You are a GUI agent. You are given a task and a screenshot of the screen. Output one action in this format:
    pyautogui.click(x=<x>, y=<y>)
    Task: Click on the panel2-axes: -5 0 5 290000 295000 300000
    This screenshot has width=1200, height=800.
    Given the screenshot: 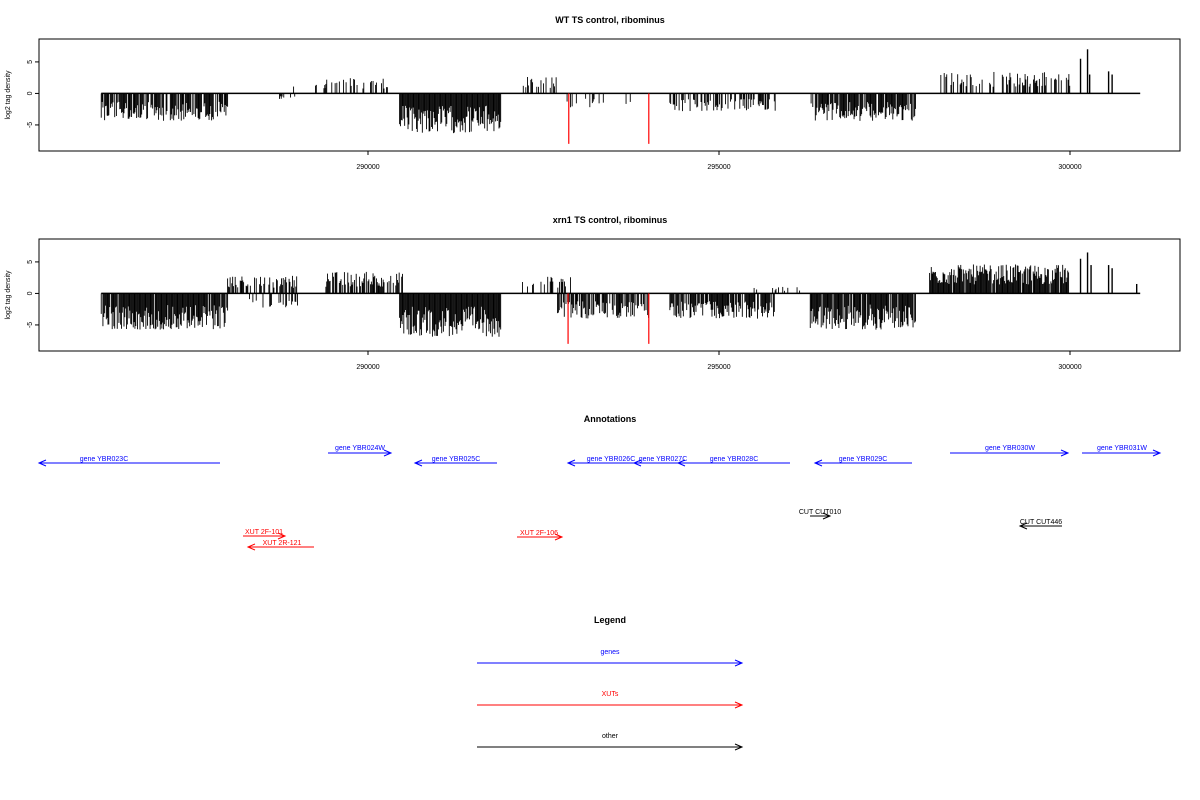 What is the action you would take?
    pyautogui.click(x=554, y=315)
    